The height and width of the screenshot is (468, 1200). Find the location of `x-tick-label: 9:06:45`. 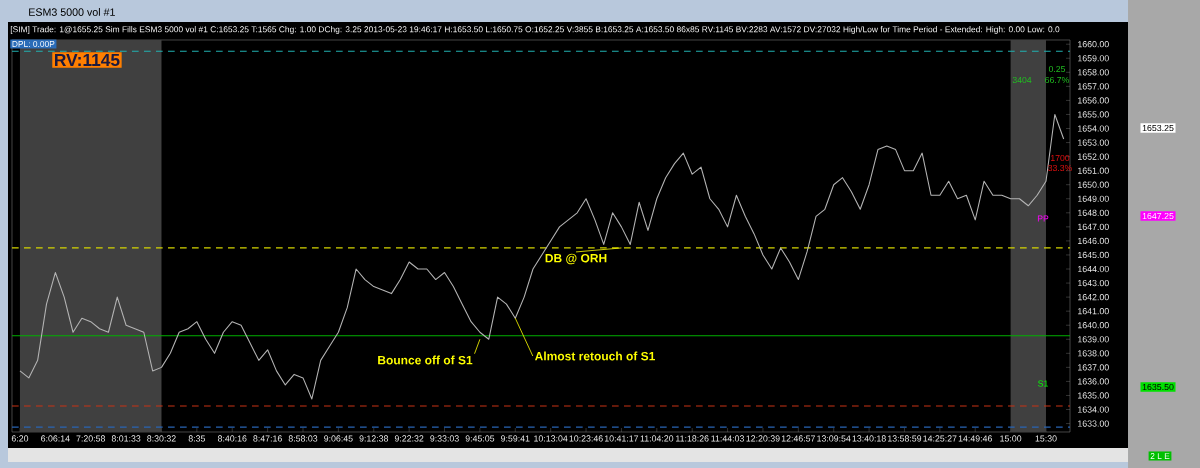

x-tick-label: 9:06:45 is located at coordinates (338, 438).